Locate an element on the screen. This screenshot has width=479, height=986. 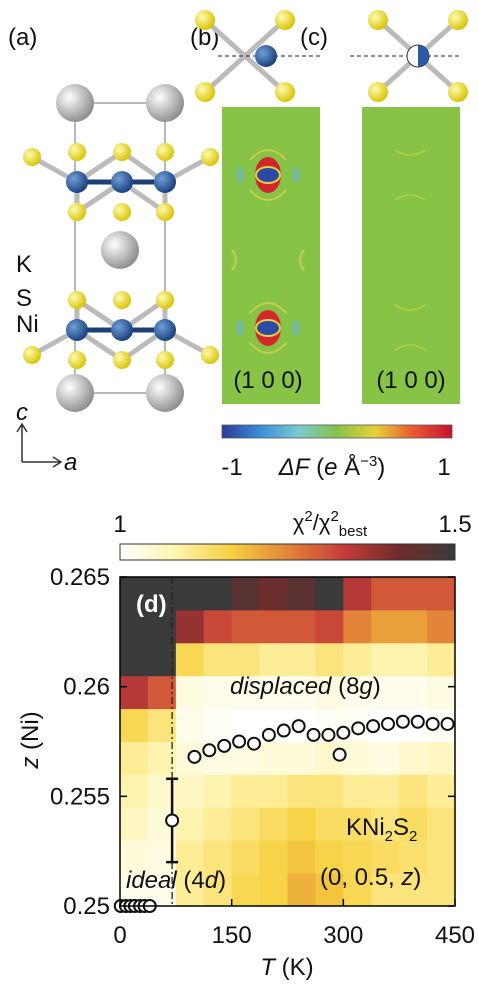
colorbar-label: ΔF (e Å−3) is located at coordinates (332, 467).